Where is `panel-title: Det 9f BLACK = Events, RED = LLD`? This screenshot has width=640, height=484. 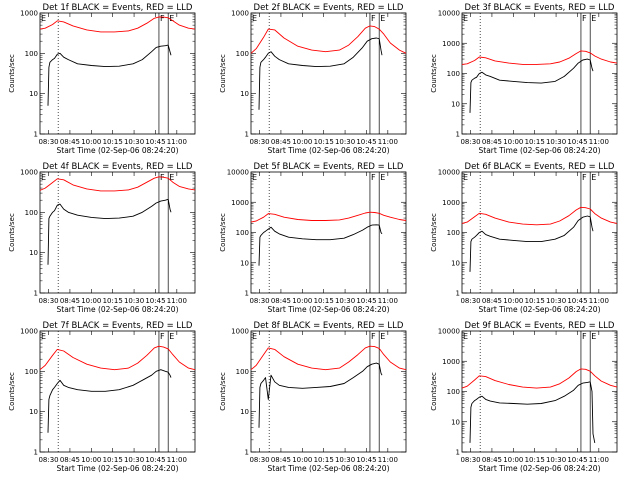 panel-title: Det 9f BLACK = Events, RED = LLD is located at coordinates (540, 326).